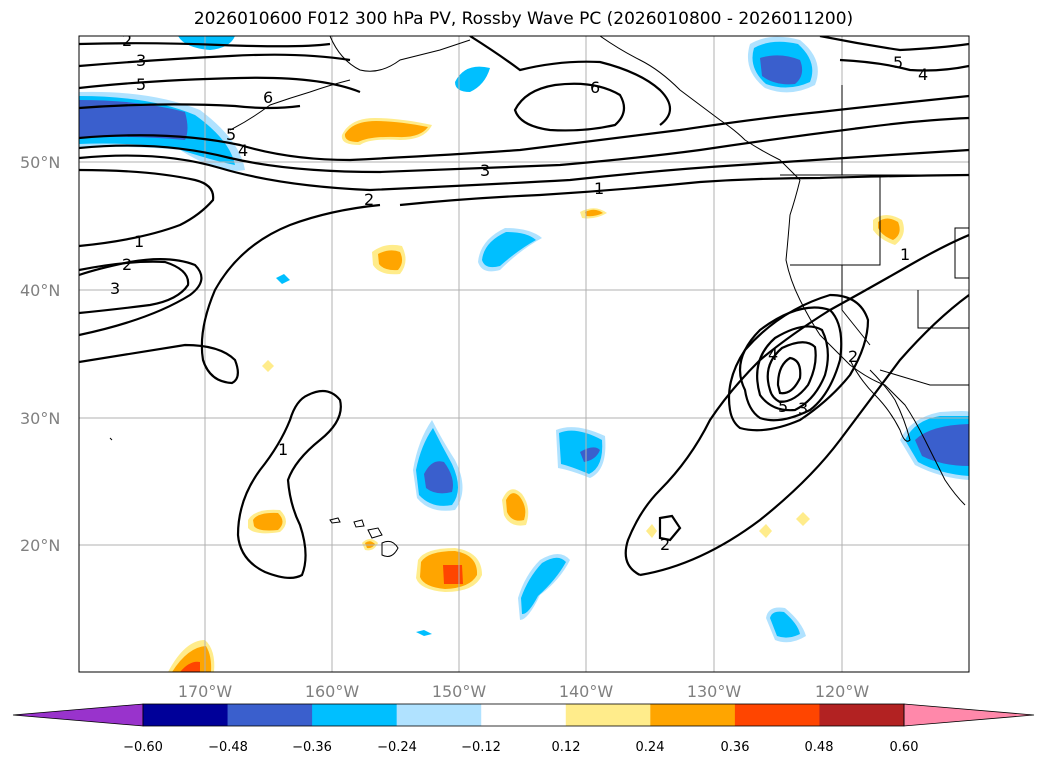 This screenshot has height=765, width=1047. Describe the element at coordinates (650, 747) in the screenshot. I see `colorbar-tick: 0.24` at that location.